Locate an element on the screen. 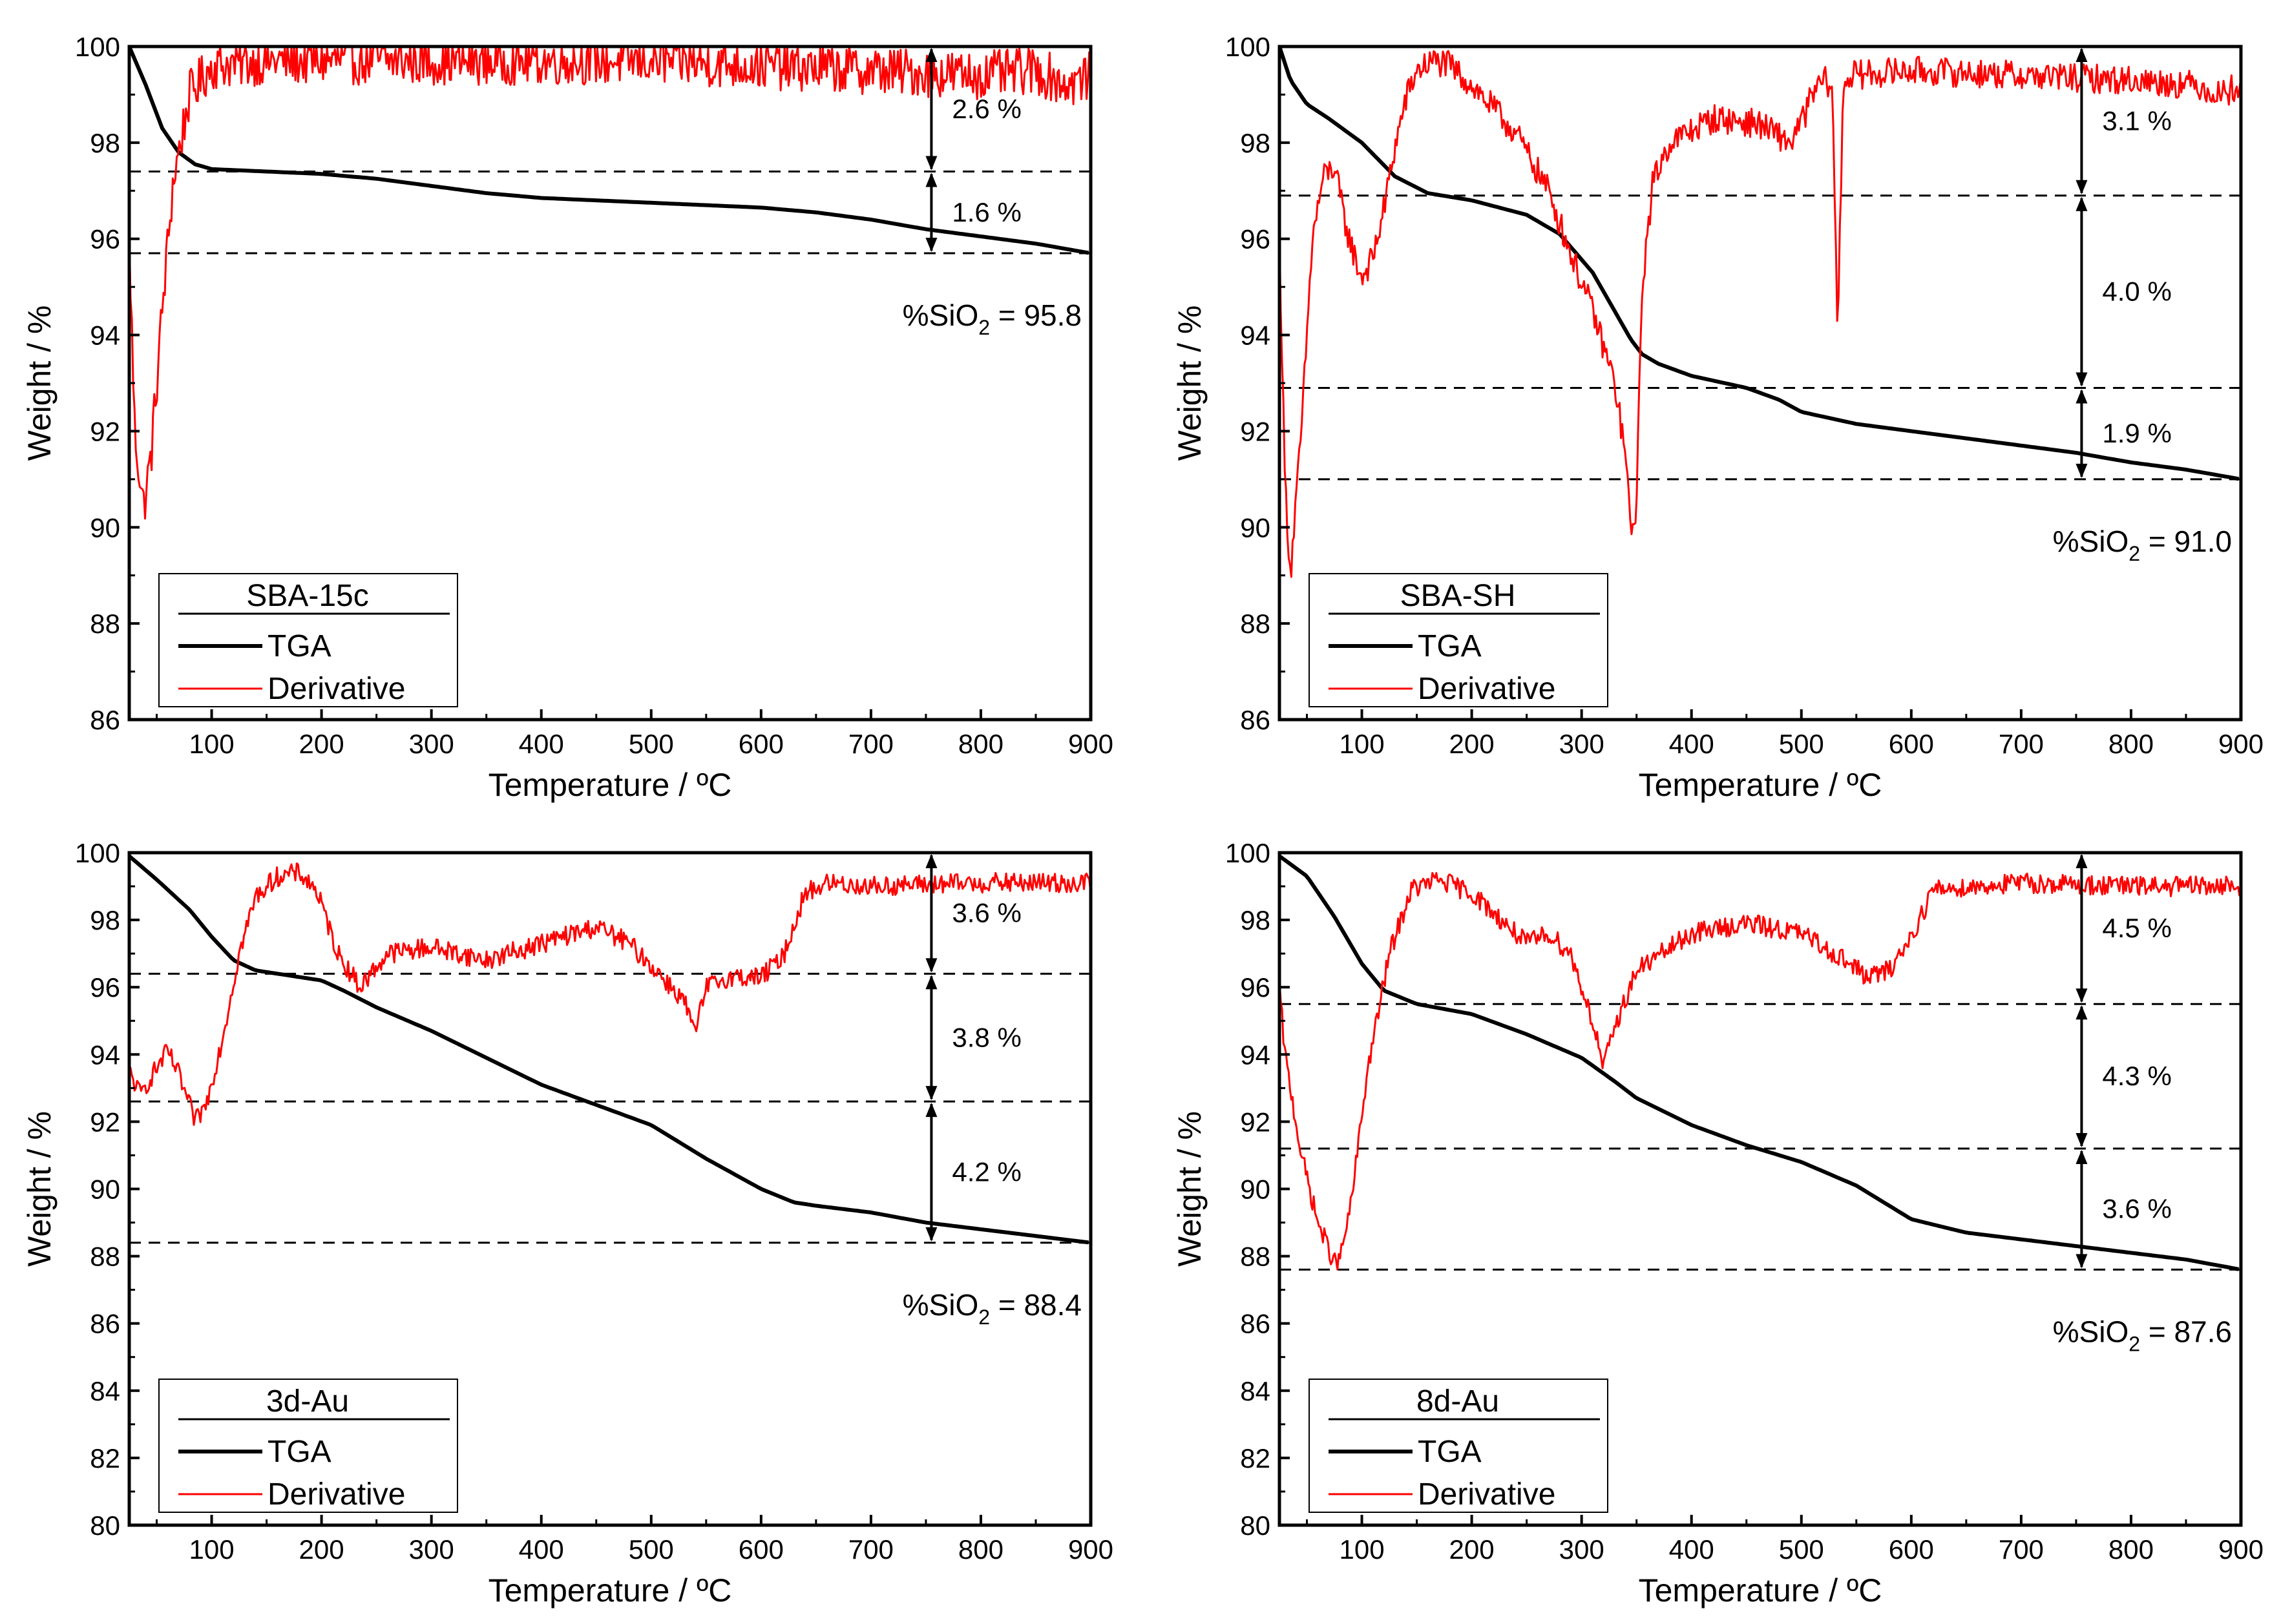 Image resolution: width=2281 pixels, height=1624 pixels. sio2-label: %SiO2 = 87.6 is located at coordinates (2142, 1335).